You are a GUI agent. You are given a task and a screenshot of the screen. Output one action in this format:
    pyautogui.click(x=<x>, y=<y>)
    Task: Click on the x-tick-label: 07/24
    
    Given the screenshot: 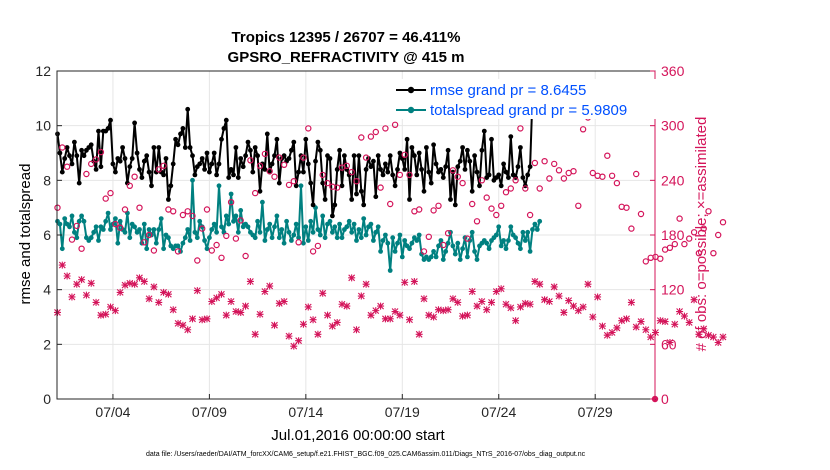 What is the action you would take?
    pyautogui.click(x=498, y=412)
    